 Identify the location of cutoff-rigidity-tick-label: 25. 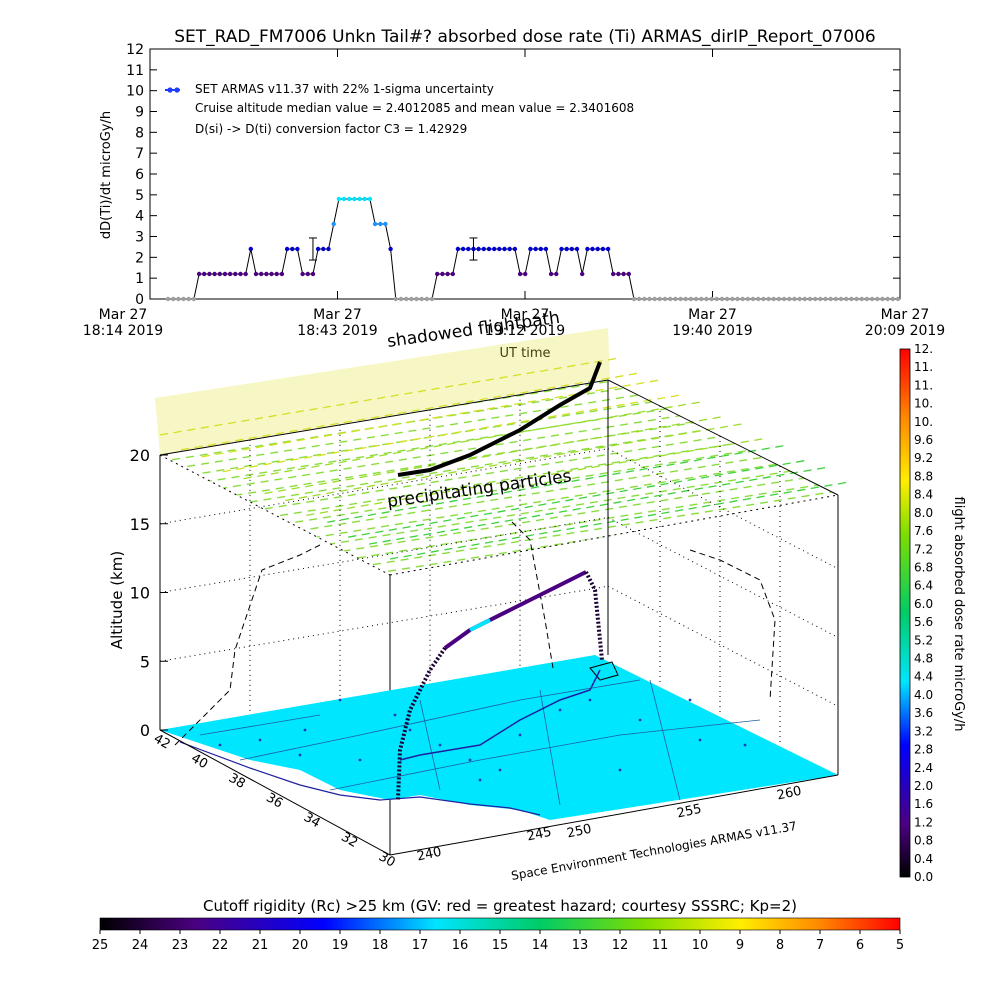
(100, 945).